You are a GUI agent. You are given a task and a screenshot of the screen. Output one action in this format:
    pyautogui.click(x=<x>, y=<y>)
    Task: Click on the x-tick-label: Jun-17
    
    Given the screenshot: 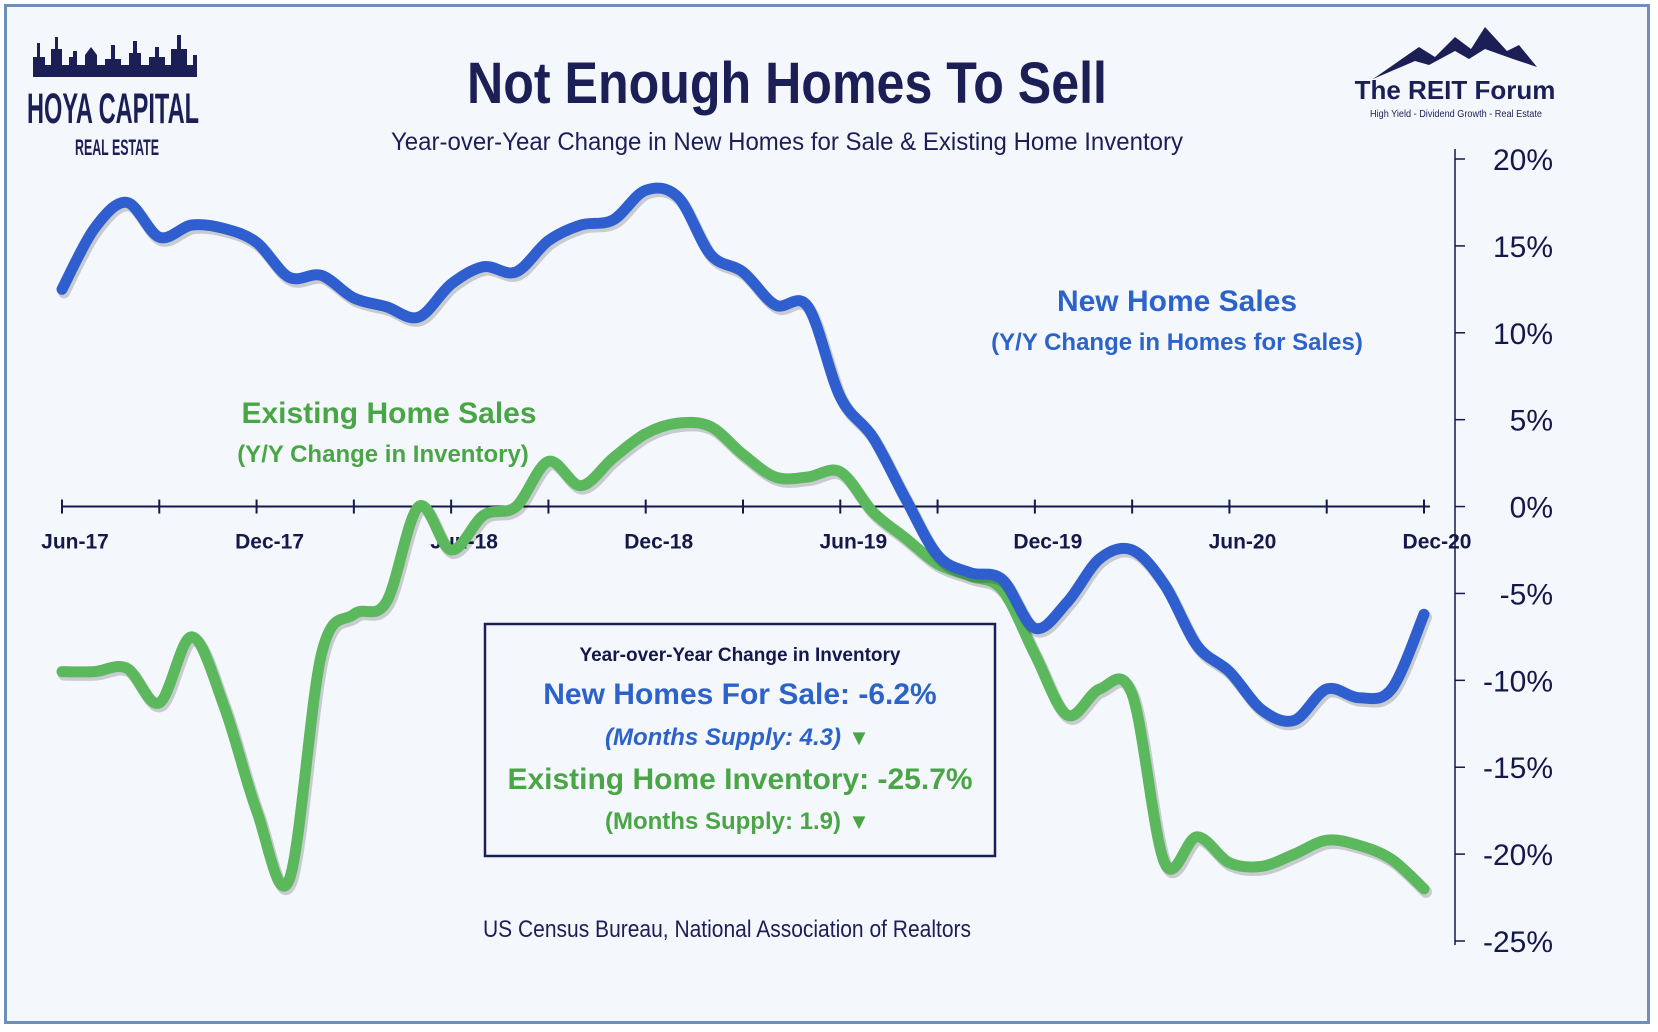 What is the action you would take?
    pyautogui.click(x=75, y=542)
    